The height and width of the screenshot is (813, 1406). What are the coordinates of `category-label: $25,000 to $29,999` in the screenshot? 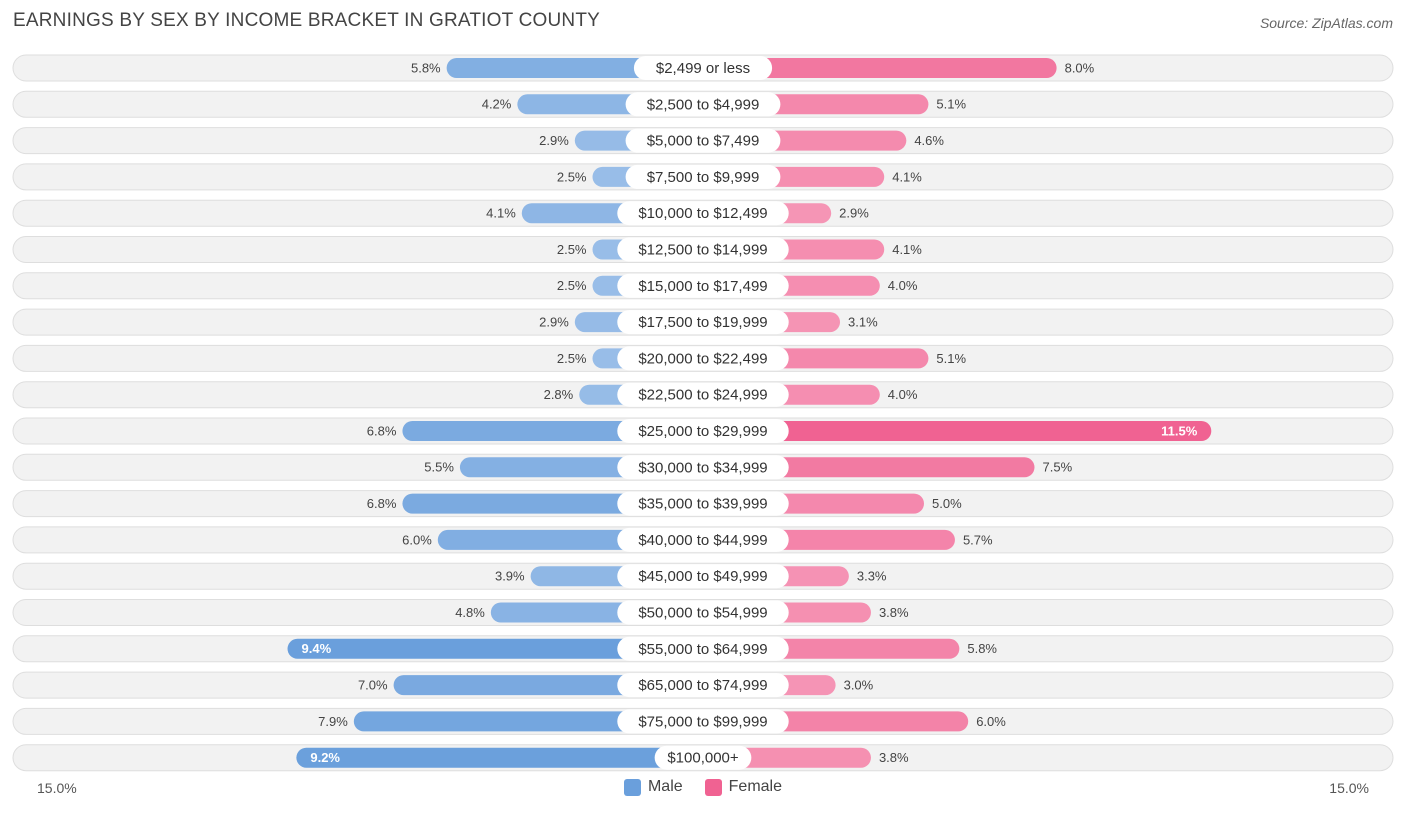 It's located at (702, 431).